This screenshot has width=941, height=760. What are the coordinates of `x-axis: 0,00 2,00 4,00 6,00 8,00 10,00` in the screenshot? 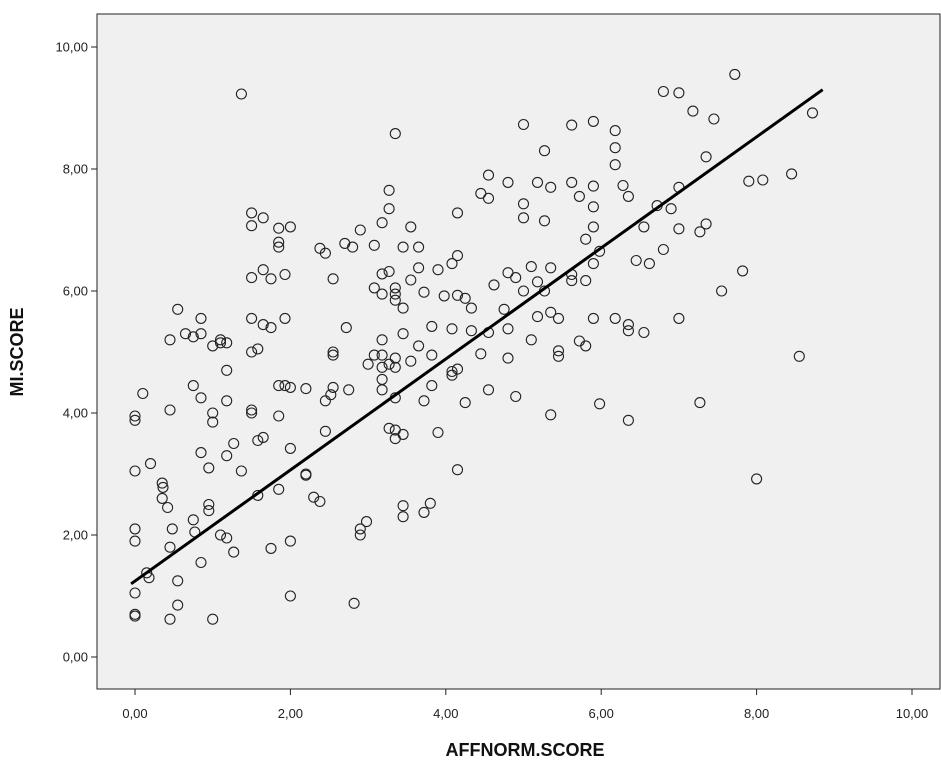 It's located at (525, 705).